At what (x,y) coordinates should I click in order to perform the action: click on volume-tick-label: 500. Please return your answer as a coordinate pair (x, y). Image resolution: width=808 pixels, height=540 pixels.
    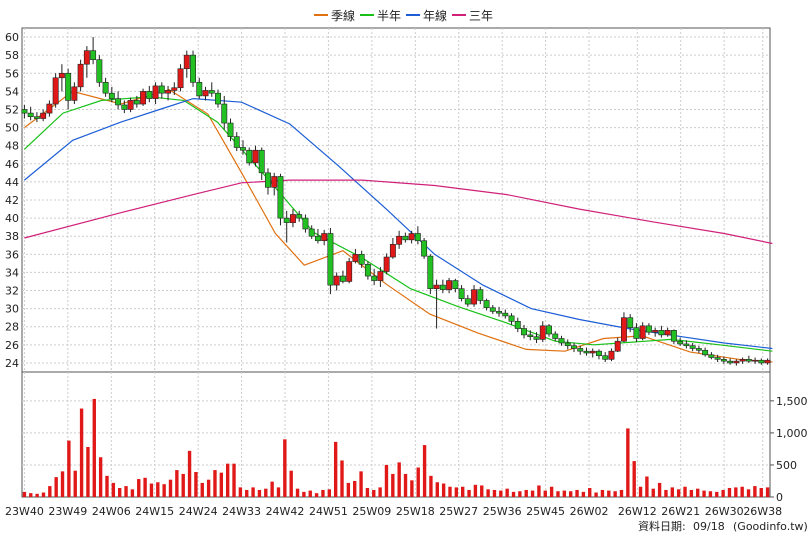
    Looking at the image, I should click on (786, 465).